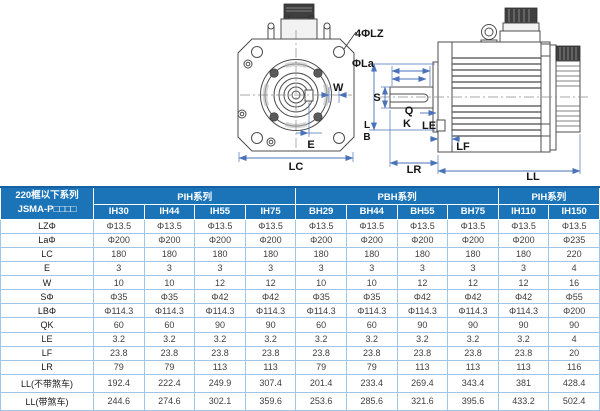 The image size is (600, 411). Describe the element at coordinates (574, 353) in the screenshot. I see `dimension-value-cell: 20` at that location.